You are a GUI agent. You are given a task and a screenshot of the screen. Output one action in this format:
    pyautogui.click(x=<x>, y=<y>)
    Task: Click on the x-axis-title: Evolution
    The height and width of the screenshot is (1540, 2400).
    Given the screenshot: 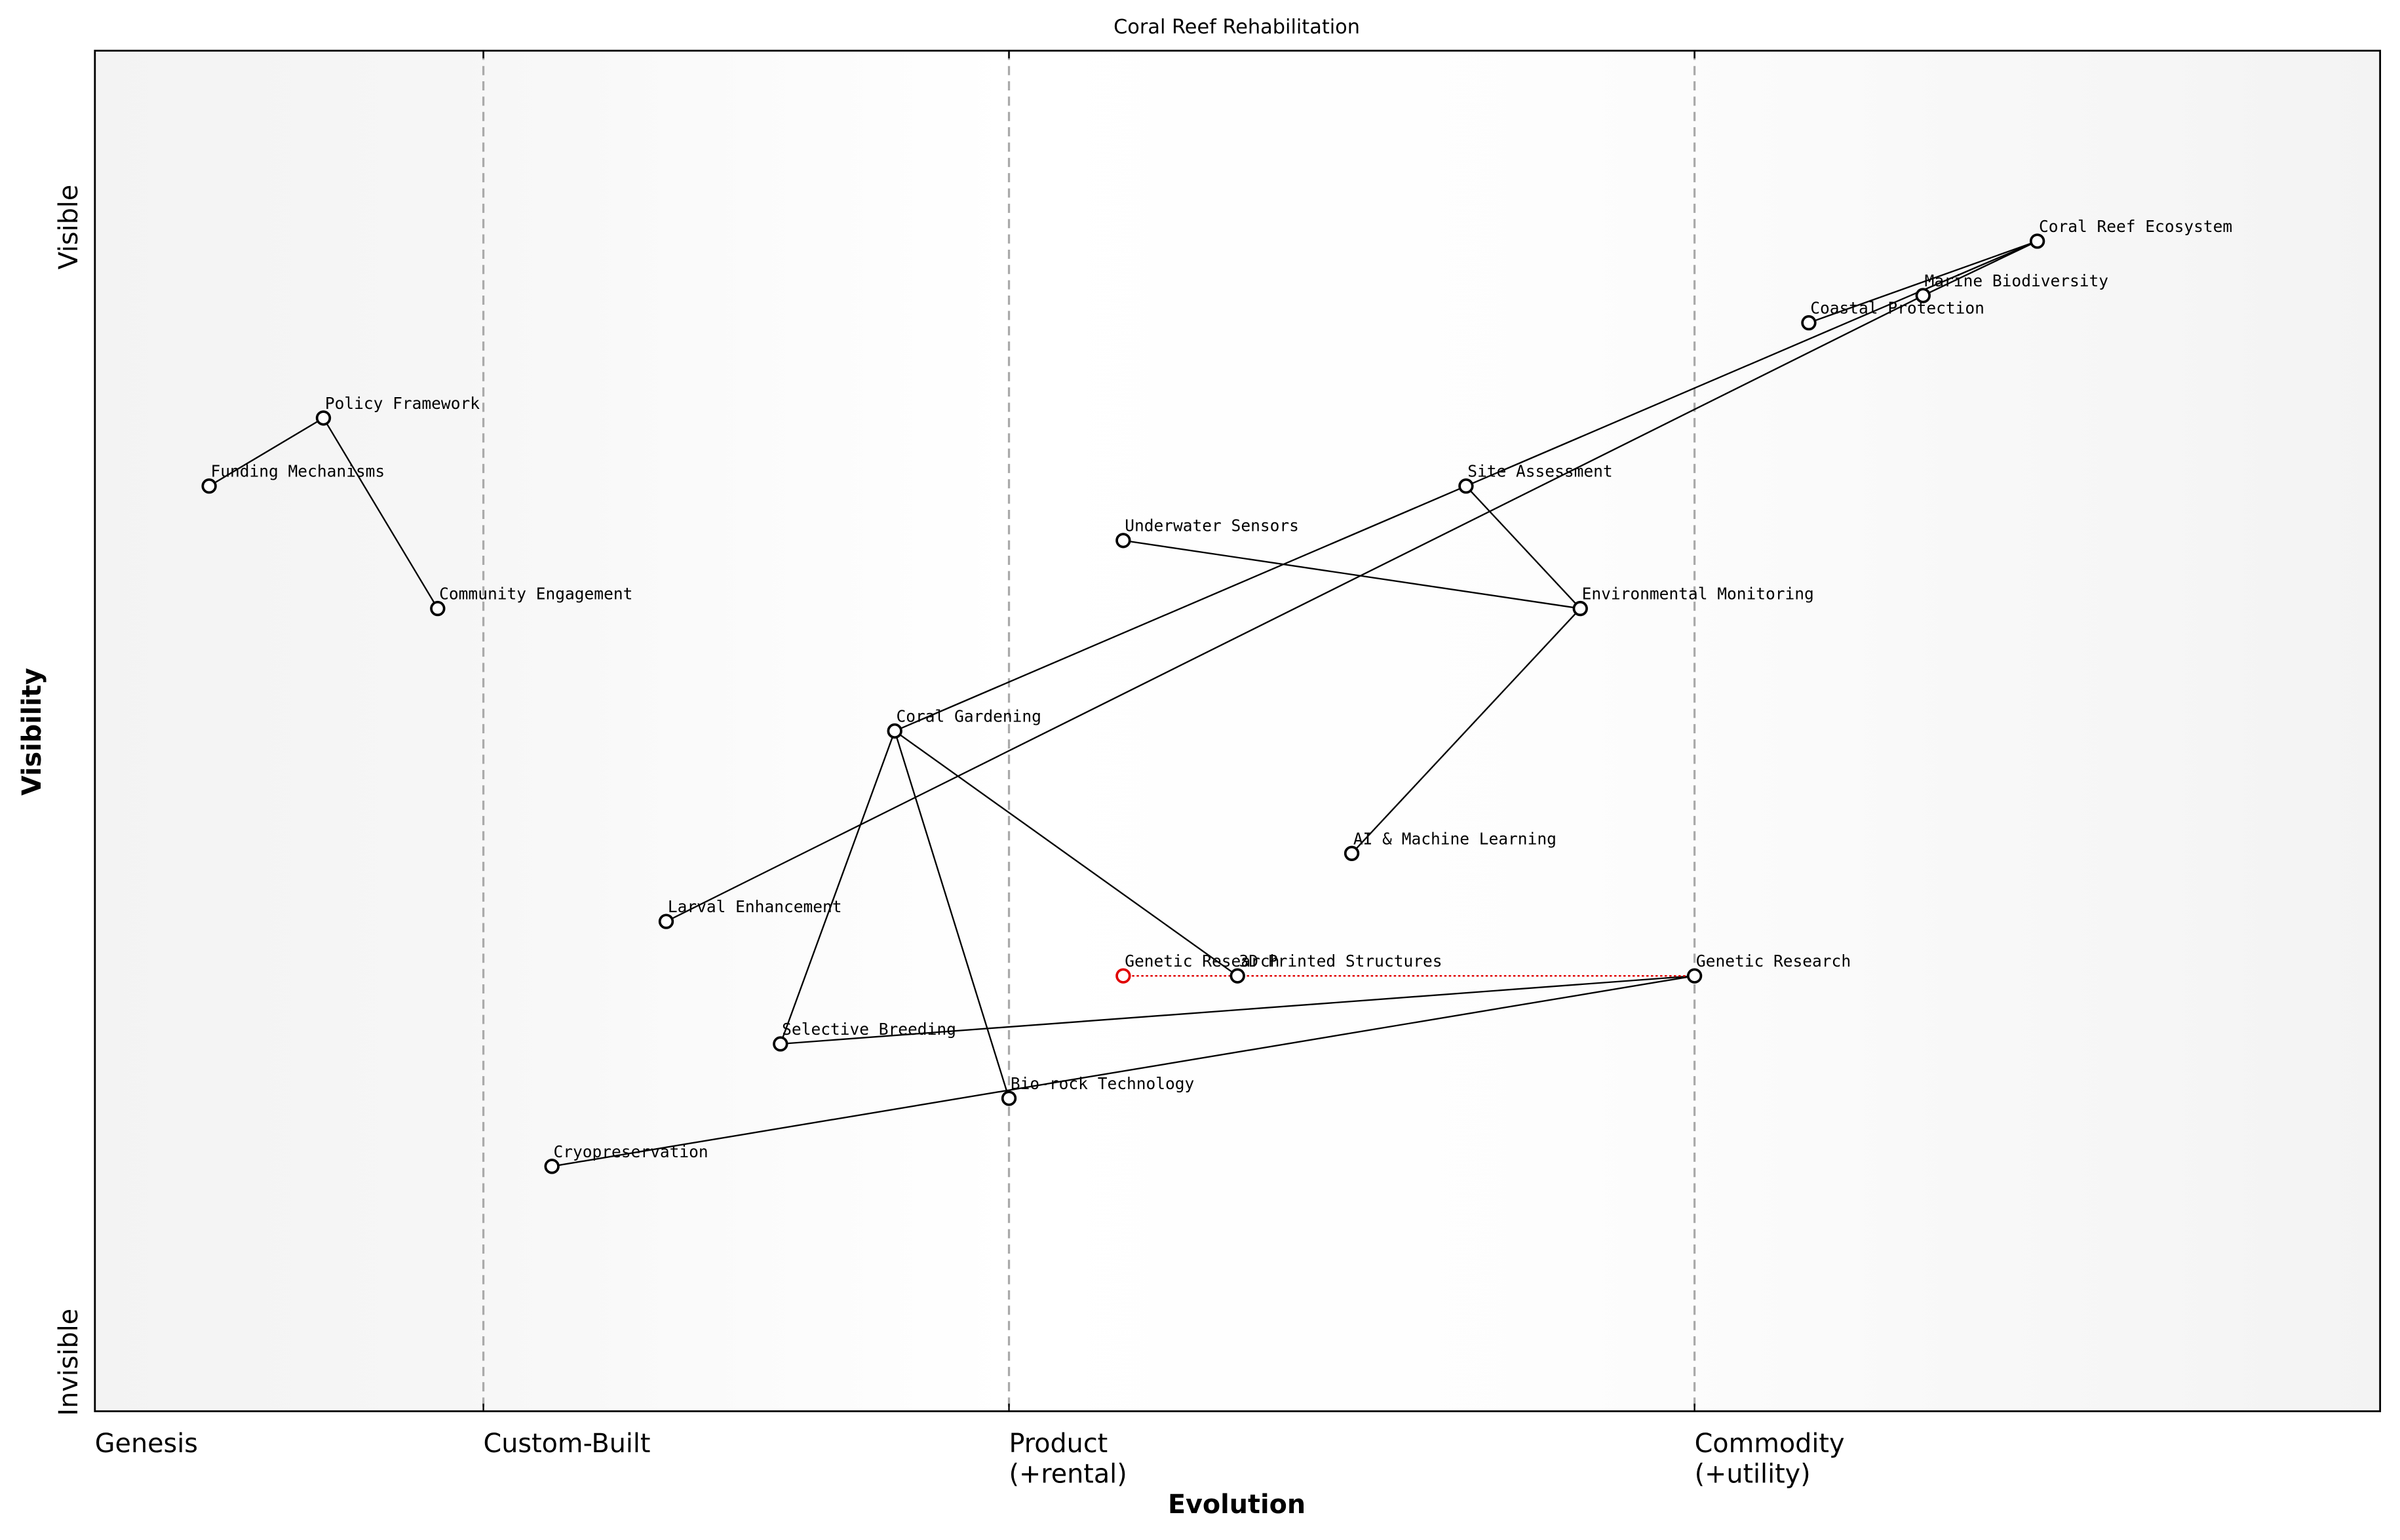 What is the action you would take?
    pyautogui.click(x=1237, y=1505)
    